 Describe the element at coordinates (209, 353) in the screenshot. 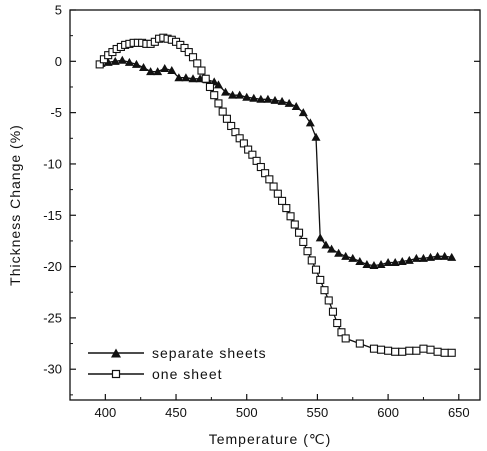

I see `legend-label-separate-sheets: separate sheets` at that location.